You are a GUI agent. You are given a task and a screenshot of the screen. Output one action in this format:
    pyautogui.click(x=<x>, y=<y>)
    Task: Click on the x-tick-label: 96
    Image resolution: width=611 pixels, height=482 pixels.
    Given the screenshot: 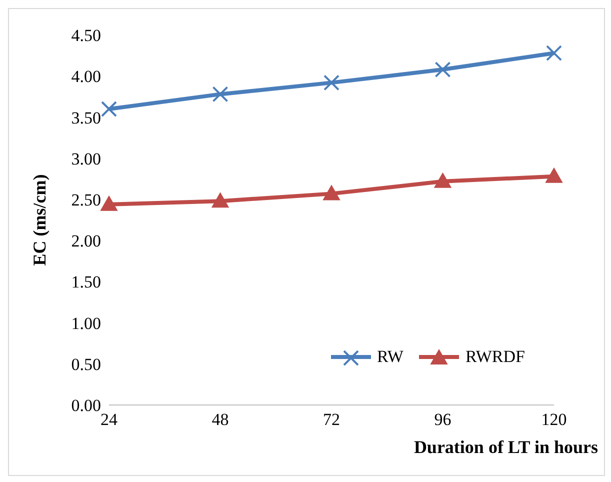 What is the action you would take?
    pyautogui.click(x=443, y=420)
    